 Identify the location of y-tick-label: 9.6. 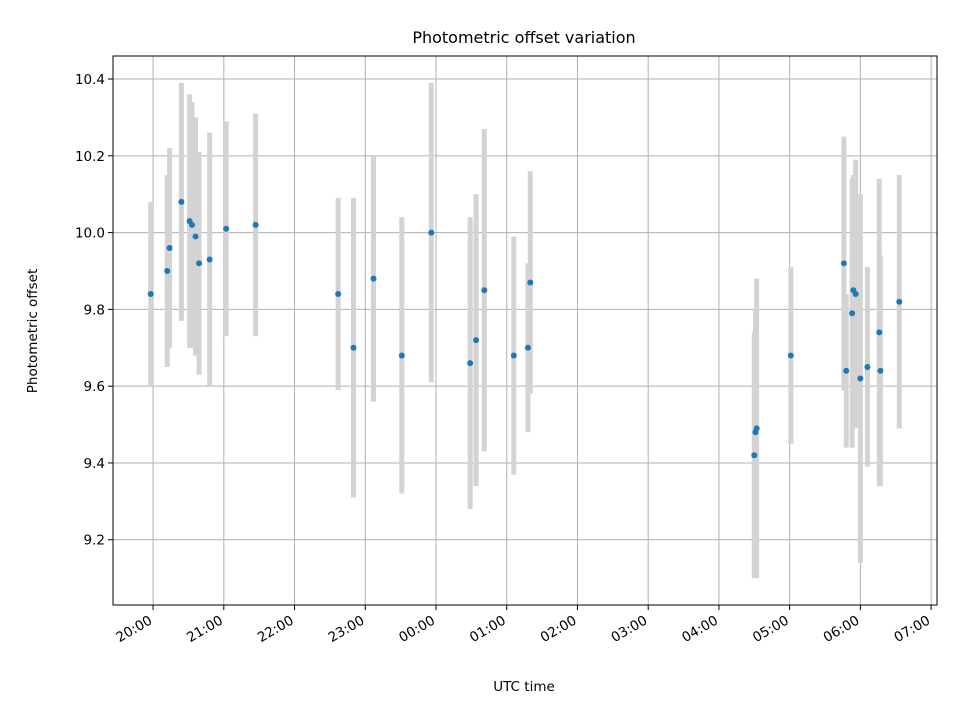
(94, 387).